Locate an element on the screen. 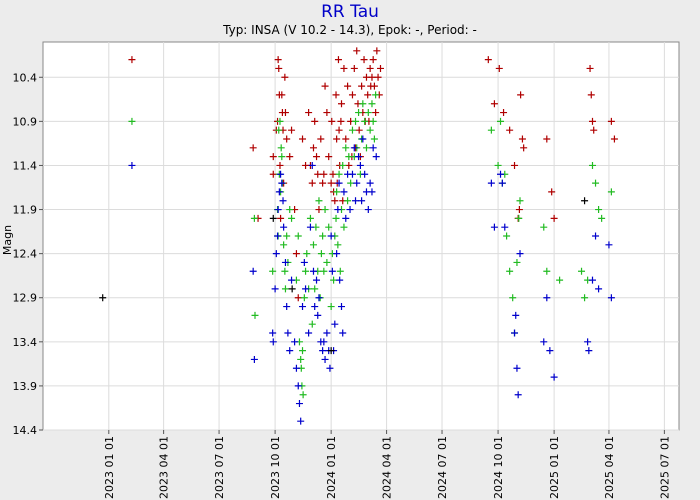  y-tick-label: 13.9 is located at coordinates (25, 386).